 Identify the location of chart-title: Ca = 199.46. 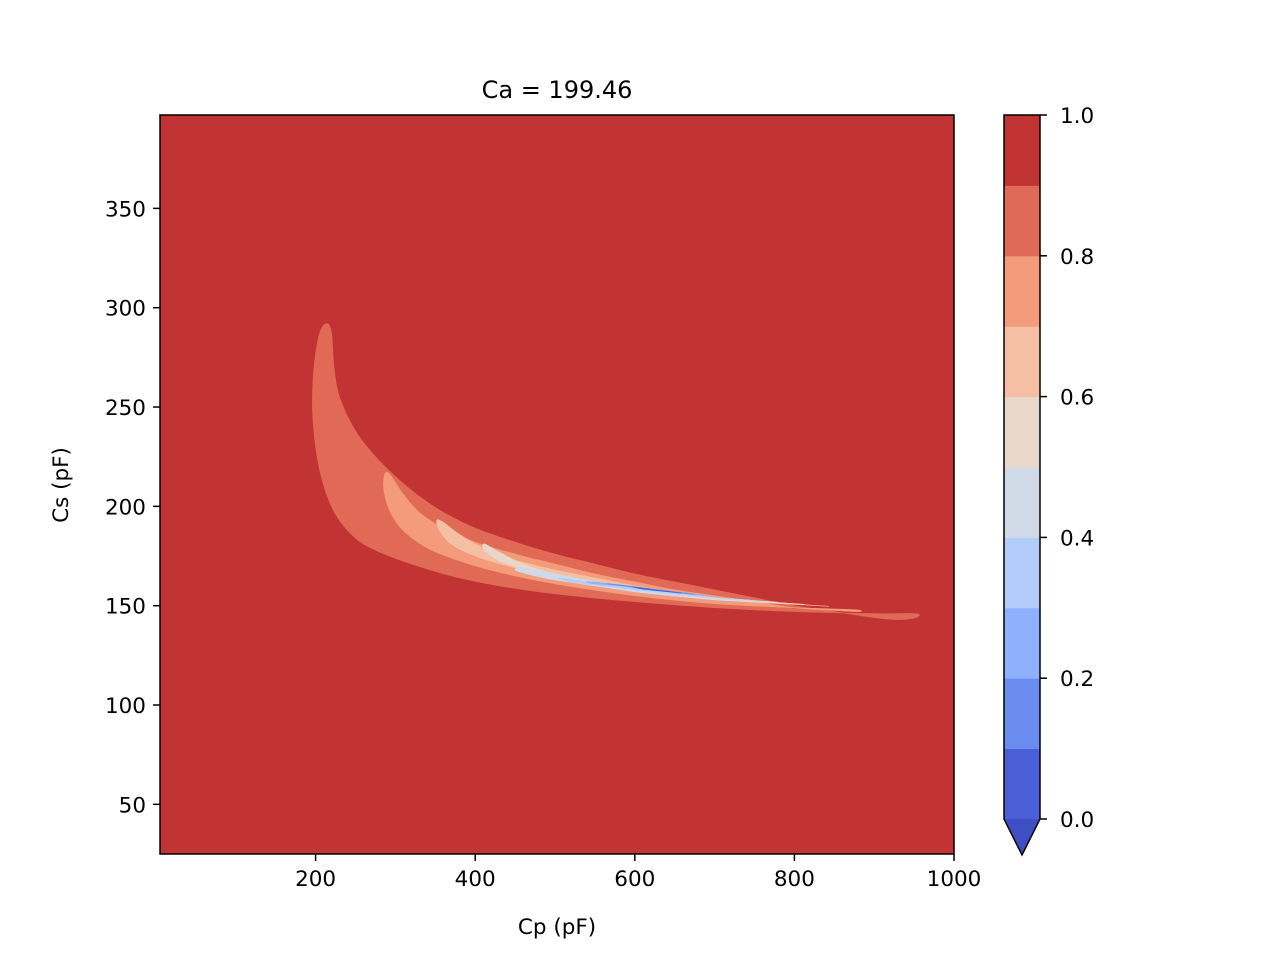
(557, 90).